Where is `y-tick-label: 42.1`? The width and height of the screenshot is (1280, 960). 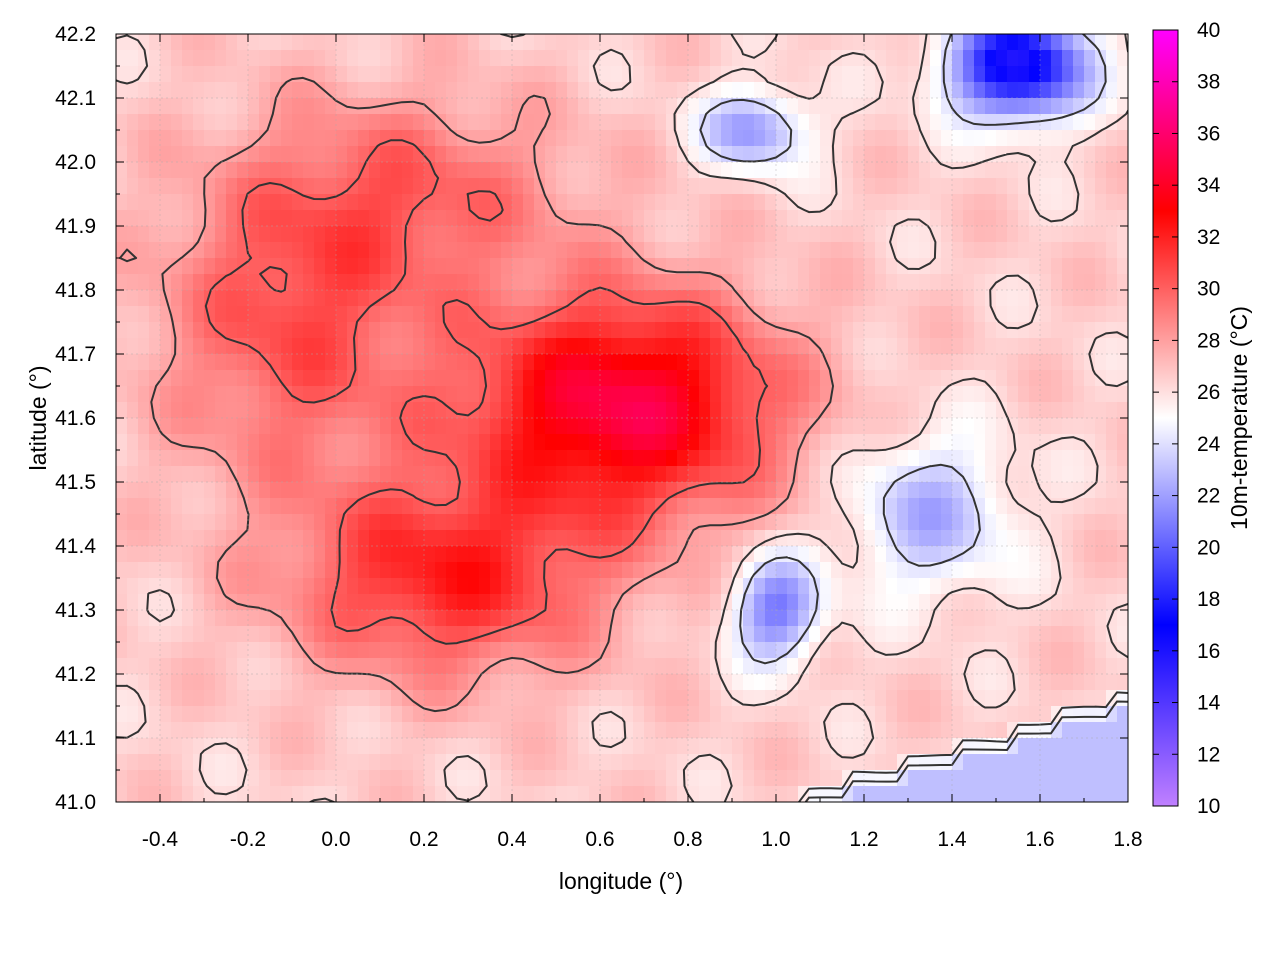
y-tick-label: 42.1 is located at coordinates (75, 98).